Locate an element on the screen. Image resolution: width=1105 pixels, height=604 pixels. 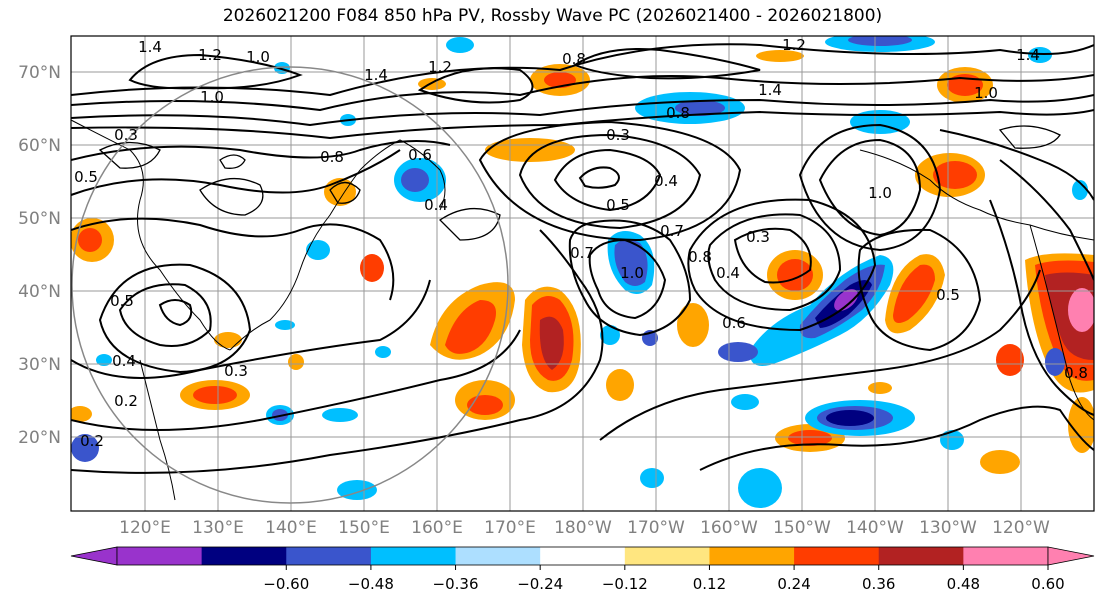
lat-label: 20°N is located at coordinates (39, 438).